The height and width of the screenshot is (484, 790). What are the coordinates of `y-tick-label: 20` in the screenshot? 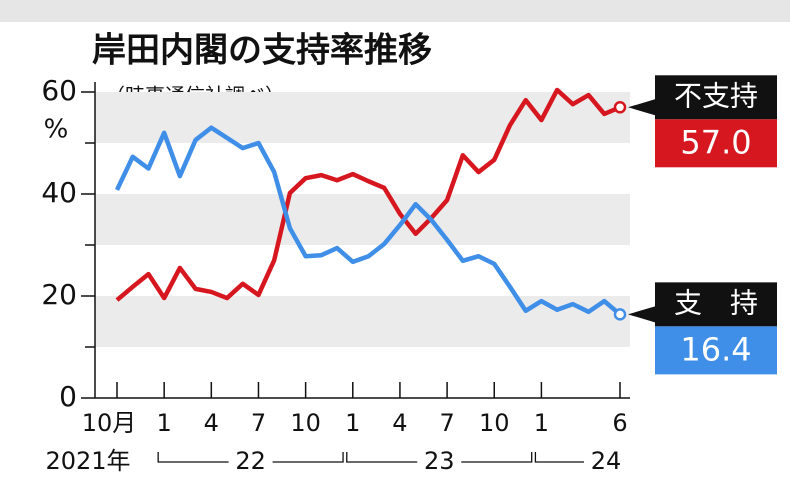 It's located at (59, 294).